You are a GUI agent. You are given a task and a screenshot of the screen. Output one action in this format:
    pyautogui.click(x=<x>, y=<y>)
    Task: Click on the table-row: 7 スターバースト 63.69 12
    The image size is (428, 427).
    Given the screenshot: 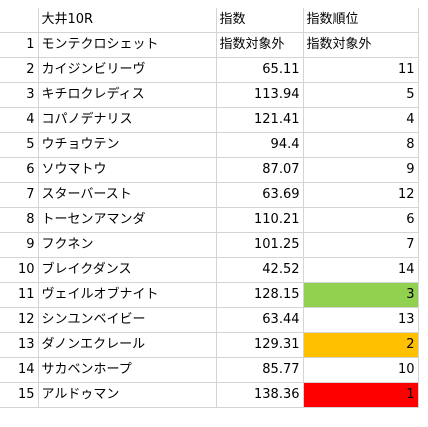 What is the action you would take?
    pyautogui.click(x=209, y=195)
    